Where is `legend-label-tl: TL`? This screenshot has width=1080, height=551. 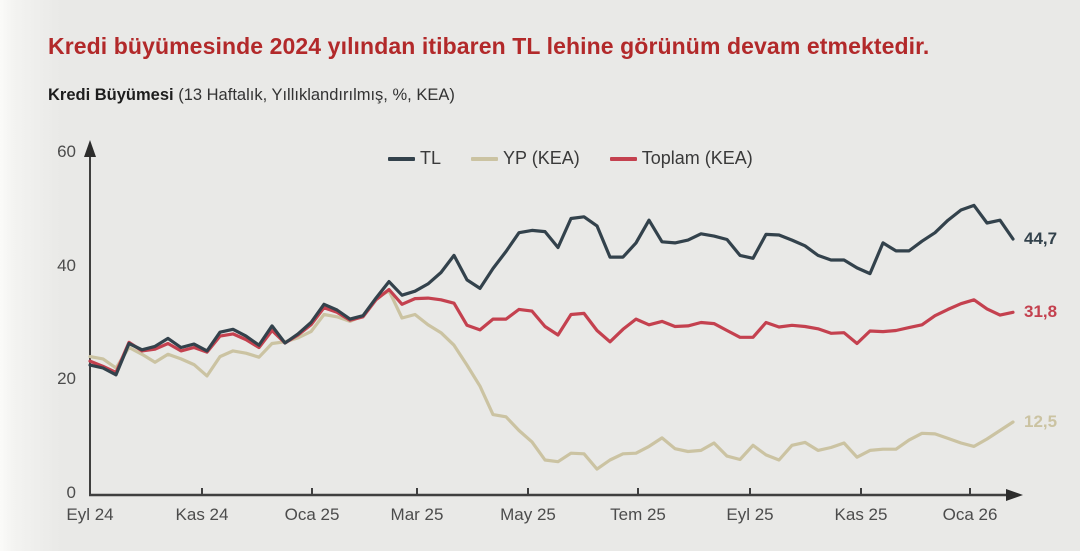 legend-label-tl: TL is located at coordinates (431, 158).